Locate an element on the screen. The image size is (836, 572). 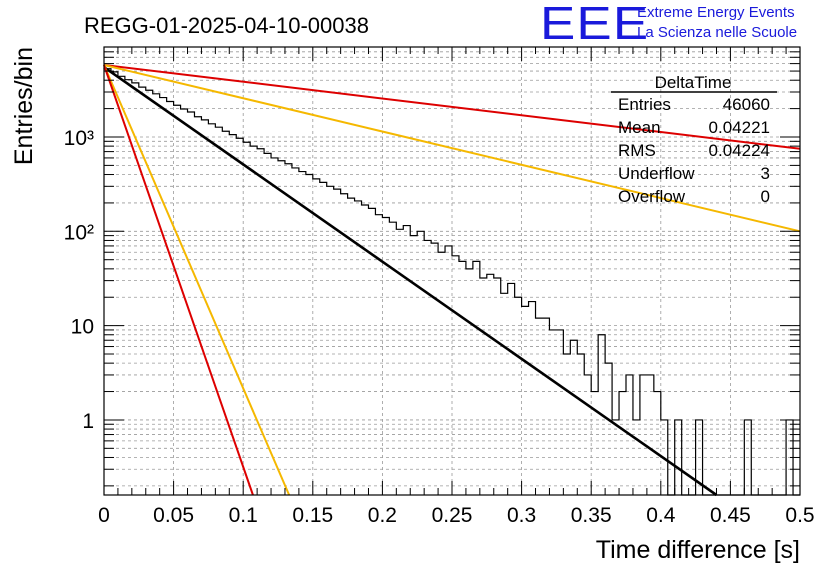
y-axis-label: Entries/bin is located at coordinates (24, 106).